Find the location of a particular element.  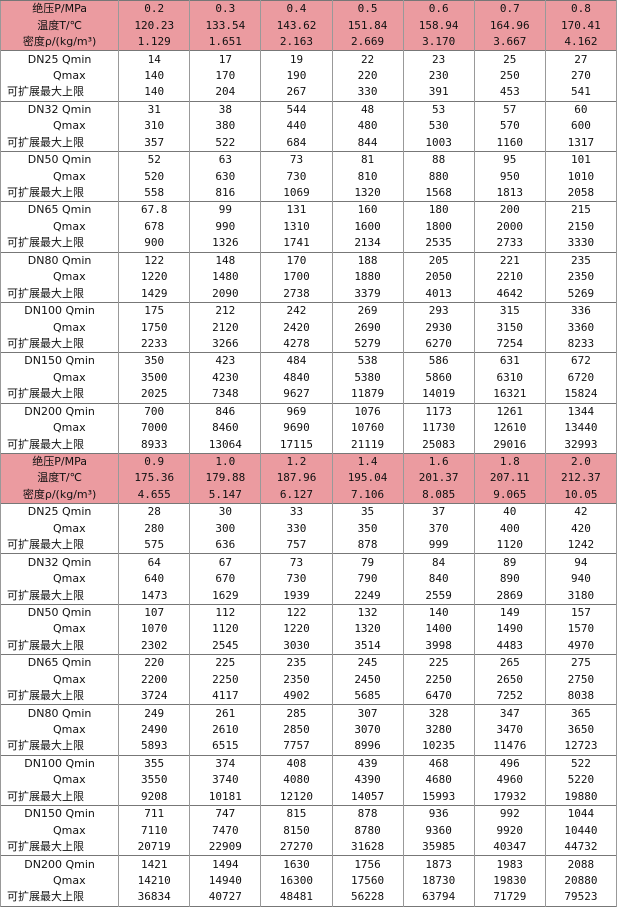

limit-row-cell: 1242 is located at coordinates (580, 545).